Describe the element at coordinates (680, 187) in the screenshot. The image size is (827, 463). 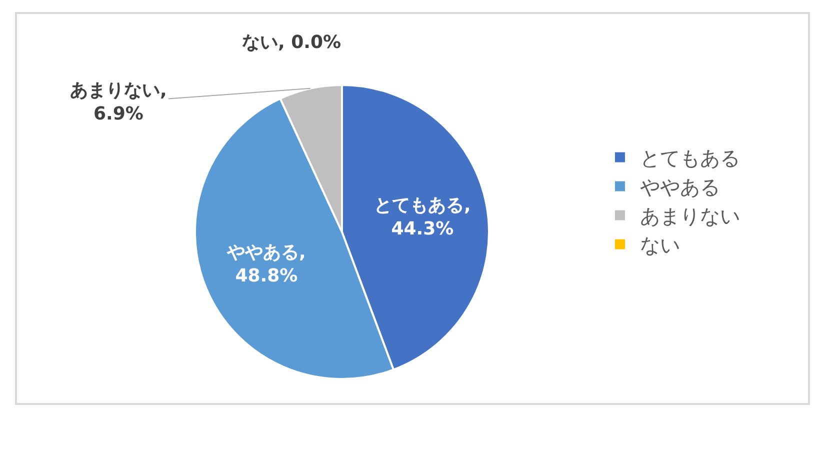
I see `legend-label: ややある` at that location.